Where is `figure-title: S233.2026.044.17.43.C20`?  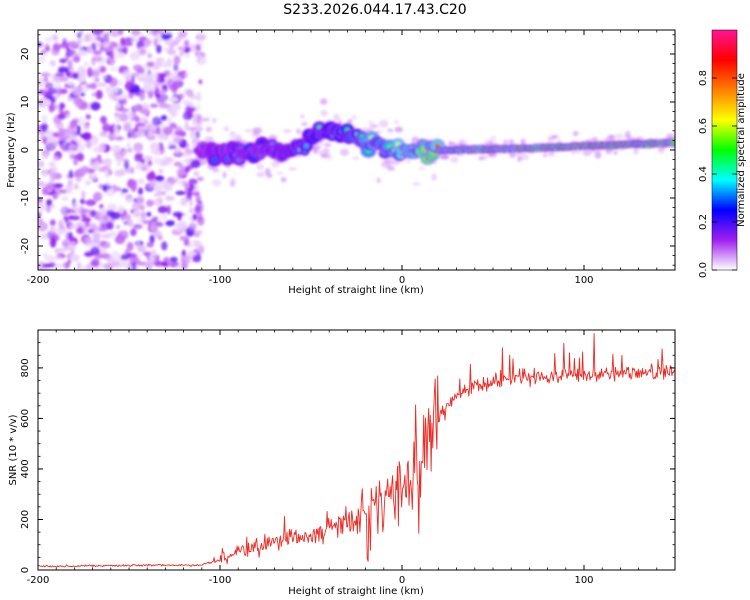
figure-title: S233.2026.044.17.43.C20 is located at coordinates (374, 10).